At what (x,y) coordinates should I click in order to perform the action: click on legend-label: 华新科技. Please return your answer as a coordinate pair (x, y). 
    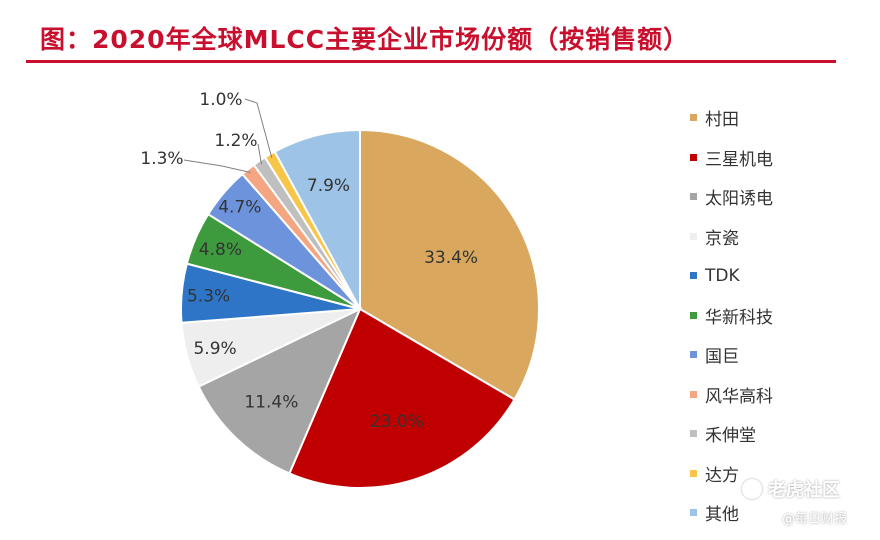
    Looking at the image, I should click on (739, 317).